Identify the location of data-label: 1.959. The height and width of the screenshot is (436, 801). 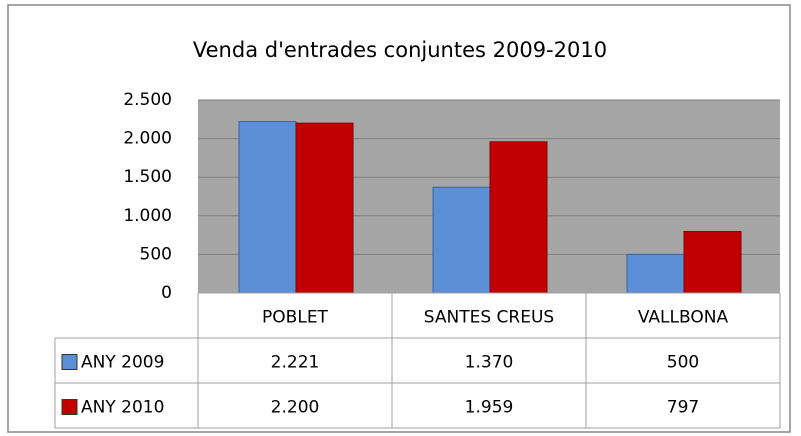
(489, 408).